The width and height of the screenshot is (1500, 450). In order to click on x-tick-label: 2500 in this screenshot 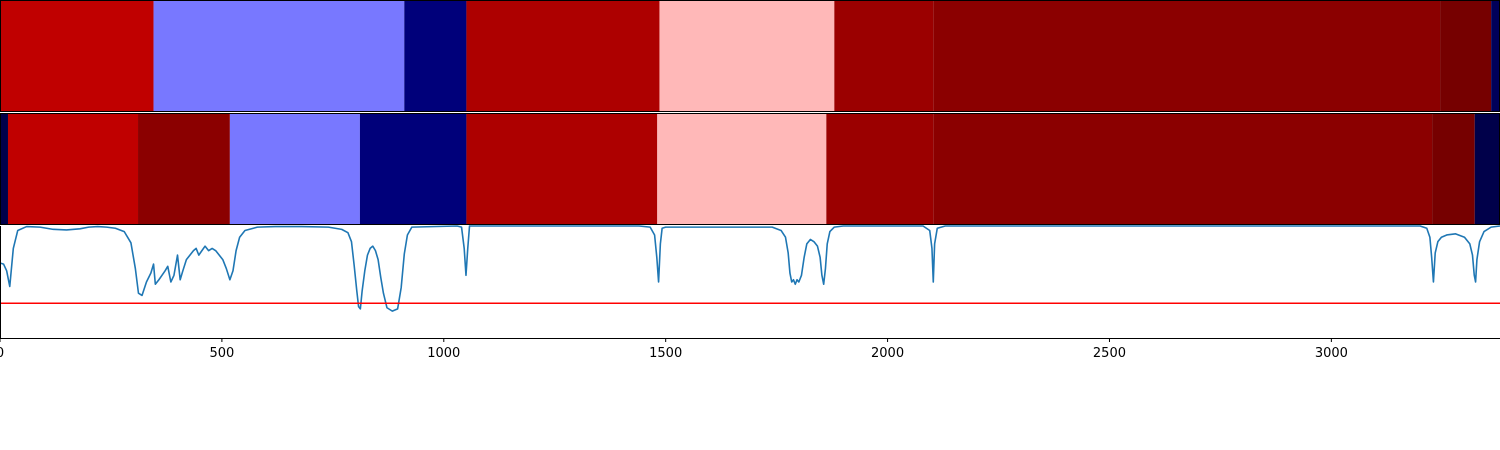, I will do `click(1109, 353)`.